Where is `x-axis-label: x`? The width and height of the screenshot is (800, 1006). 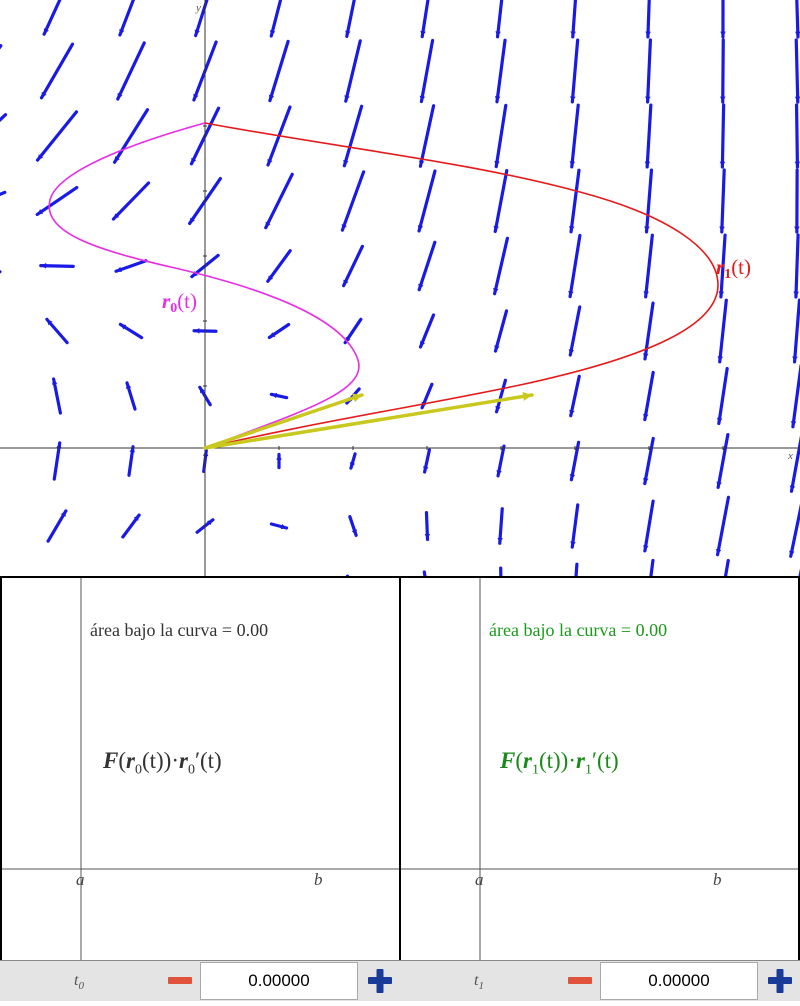
x-axis-label: x is located at coordinates (790, 456).